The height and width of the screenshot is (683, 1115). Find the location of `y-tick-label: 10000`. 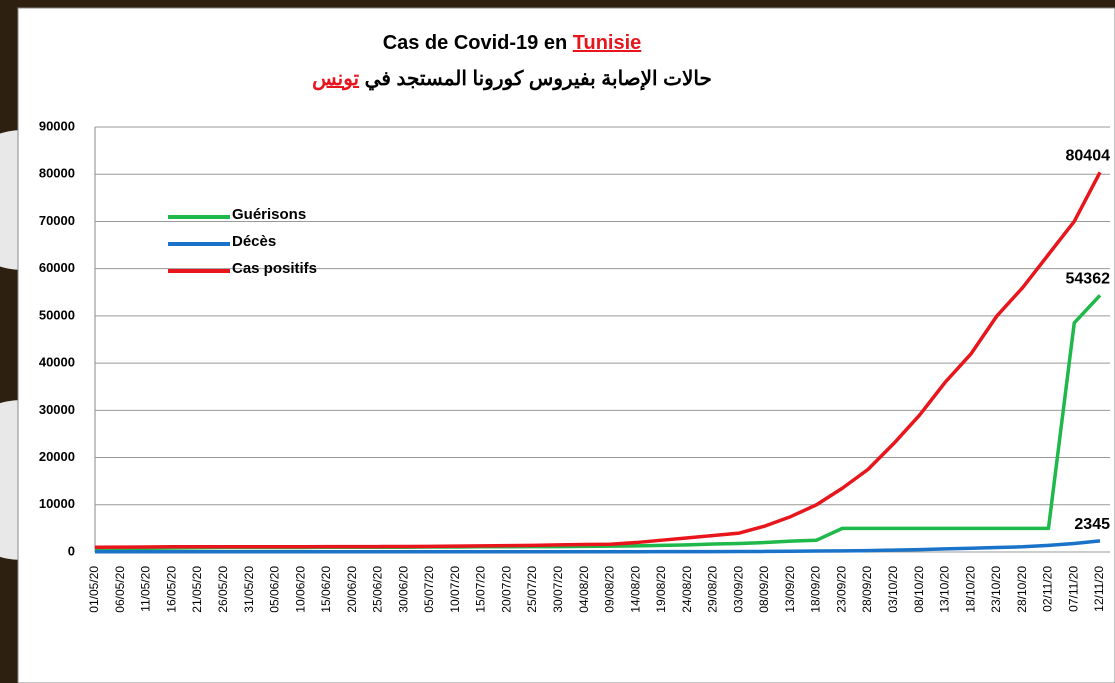

y-tick-label: 10000 is located at coordinates (57, 503).